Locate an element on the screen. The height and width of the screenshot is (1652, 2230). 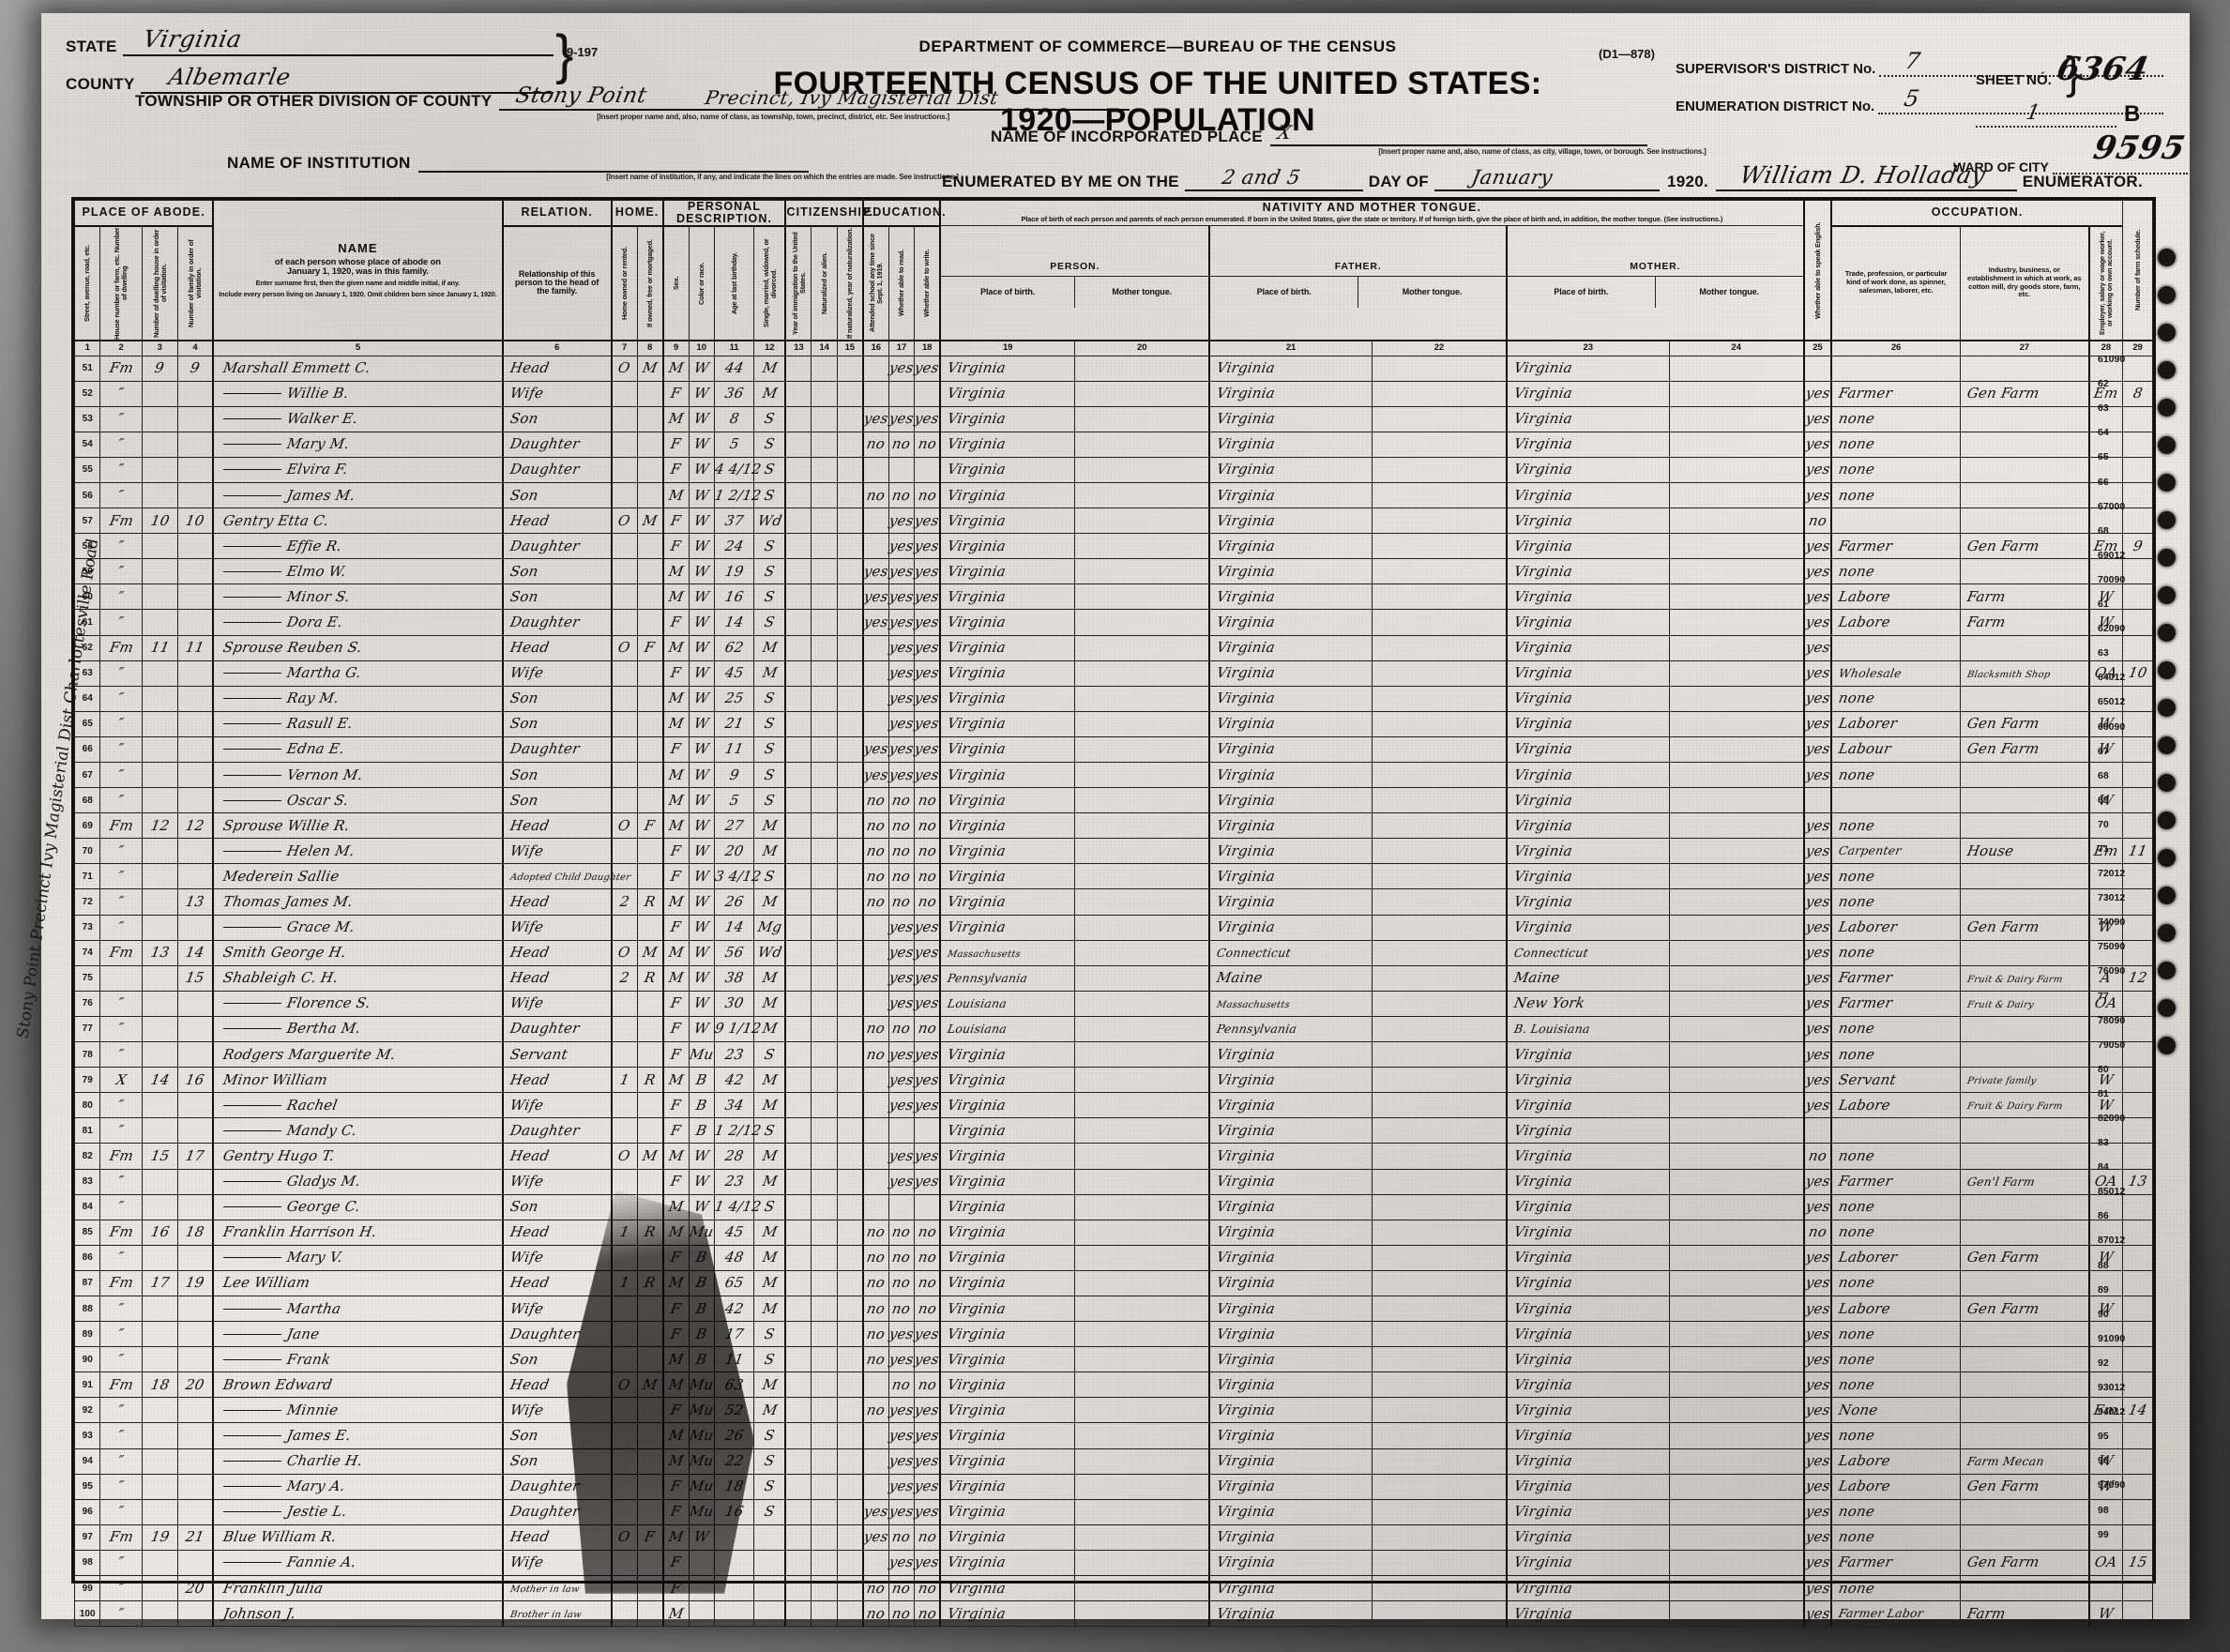
cell-trade: Farmer is located at coordinates (1895, 1181).